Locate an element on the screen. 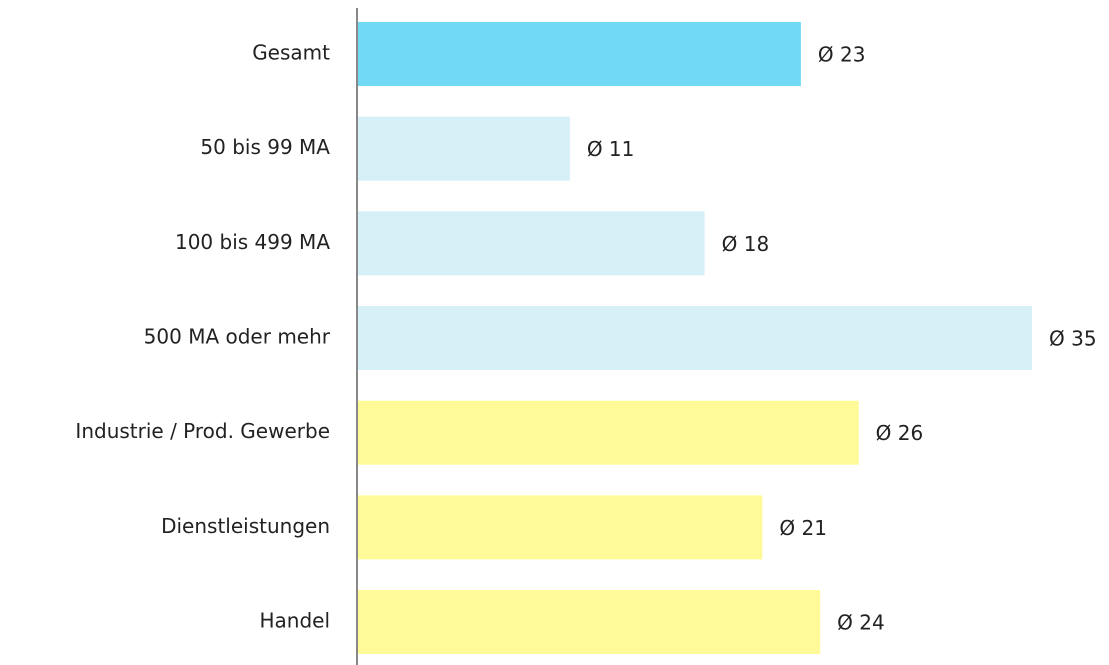  value-label: Ø 23 is located at coordinates (842, 55).